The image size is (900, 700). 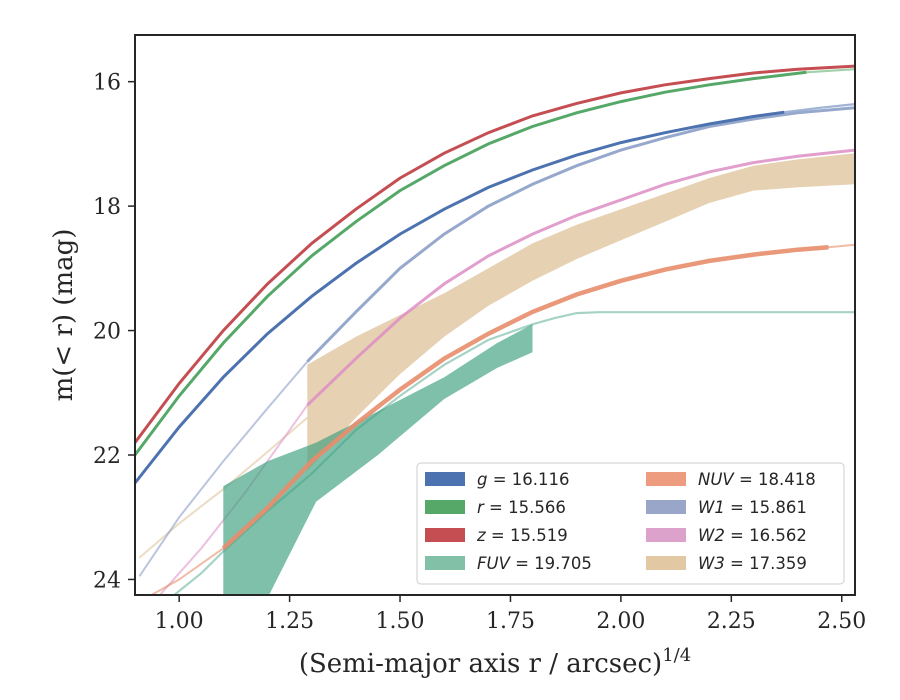 What do you see at coordinates (523, 479) in the screenshot?
I see `legend-label: g = 16.116` at bounding box center [523, 479].